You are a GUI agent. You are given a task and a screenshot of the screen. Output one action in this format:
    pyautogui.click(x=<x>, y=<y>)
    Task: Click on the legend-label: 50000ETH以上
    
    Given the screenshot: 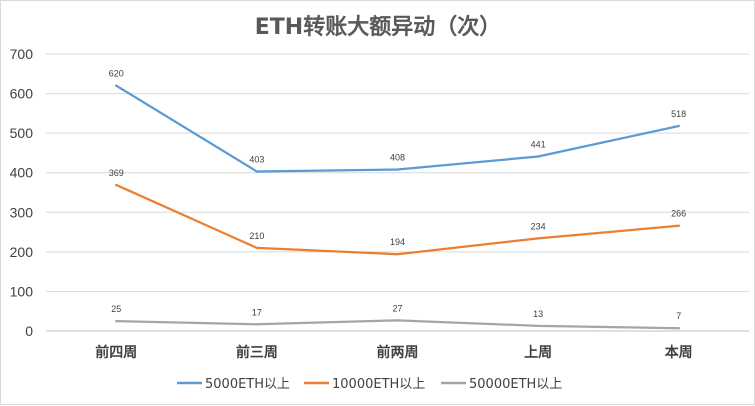 What is the action you would take?
    pyautogui.click(x=515, y=384)
    